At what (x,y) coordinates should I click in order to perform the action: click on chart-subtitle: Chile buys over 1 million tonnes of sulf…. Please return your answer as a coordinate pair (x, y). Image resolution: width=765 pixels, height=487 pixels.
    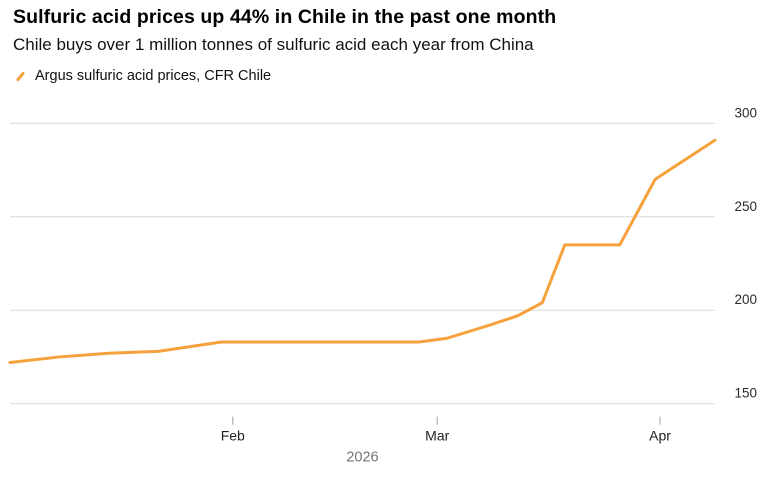
    Looking at the image, I should click on (273, 44).